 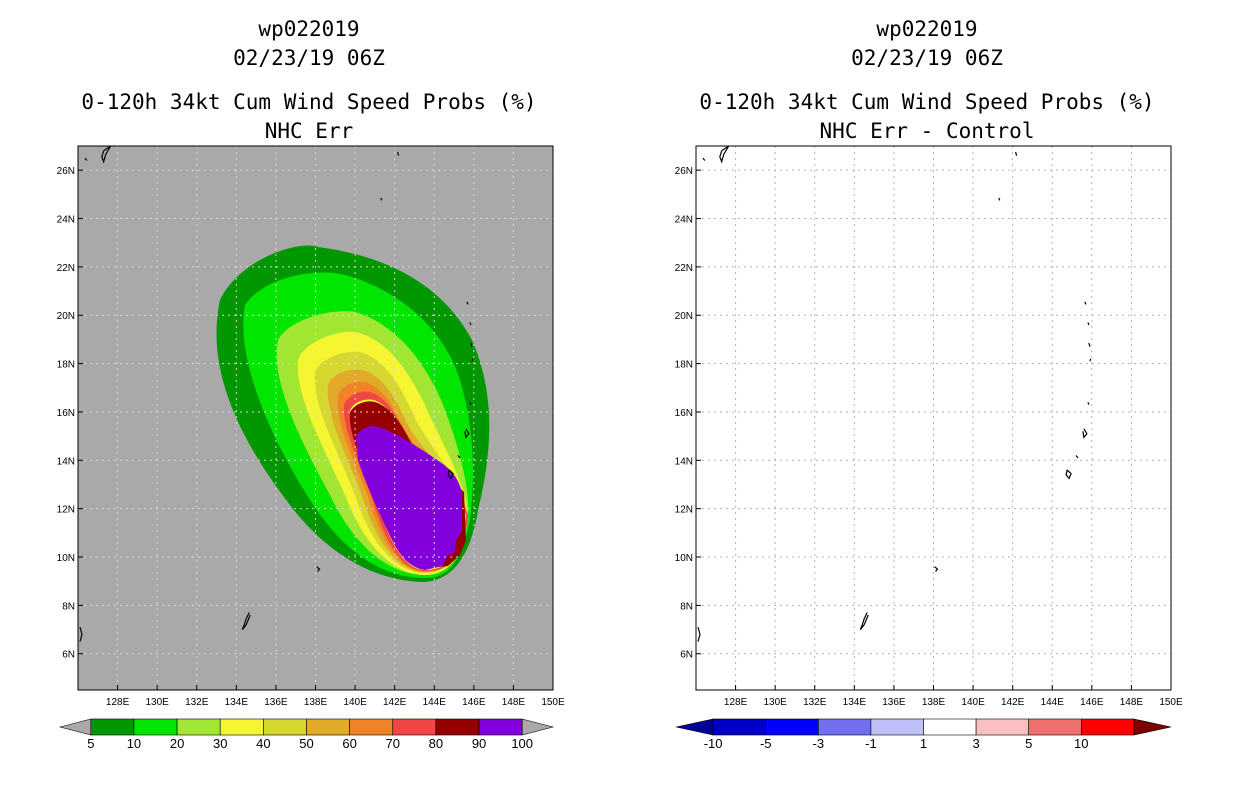 I want to click on right-colorbar-under-arrow, so click(x=694, y=727).